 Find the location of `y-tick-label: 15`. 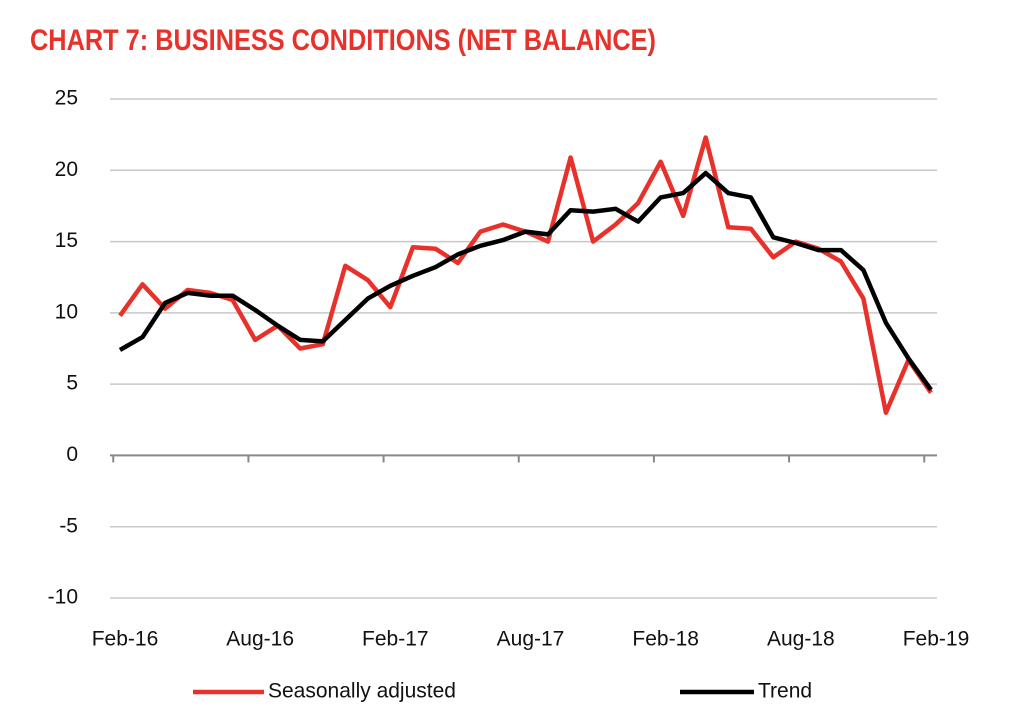

y-tick-label: 15 is located at coordinates (66, 240).